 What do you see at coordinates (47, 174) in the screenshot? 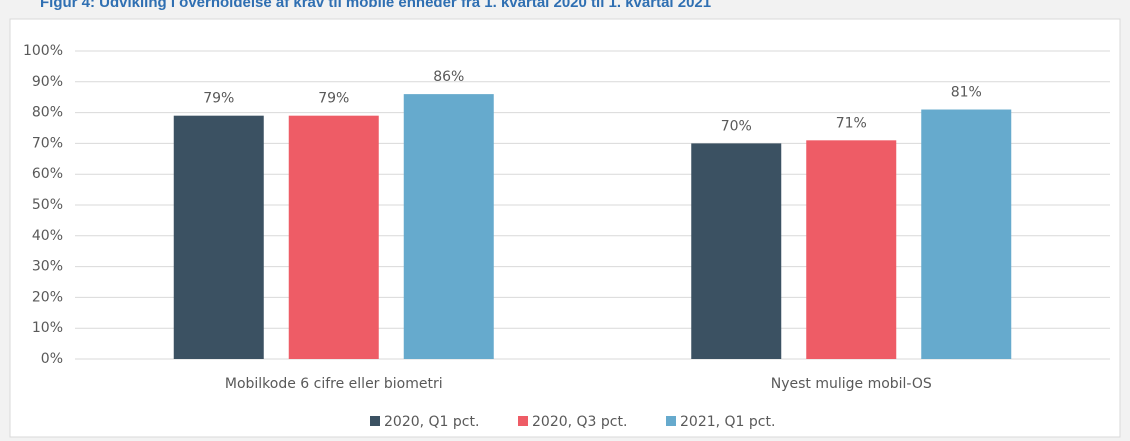
I see `y-tick-label: 60%` at bounding box center [47, 174].